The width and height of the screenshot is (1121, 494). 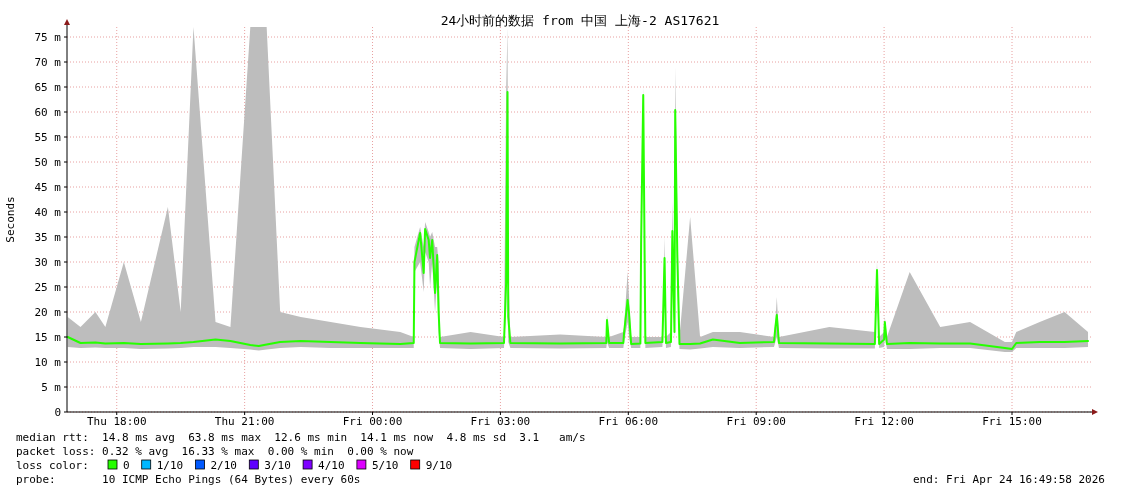 What do you see at coordinates (215, 451) in the screenshot?
I see `text: packet loss: 0.32 % avg 16.33 % max 0.00 % min 0.00 % now` at bounding box center [215, 451].